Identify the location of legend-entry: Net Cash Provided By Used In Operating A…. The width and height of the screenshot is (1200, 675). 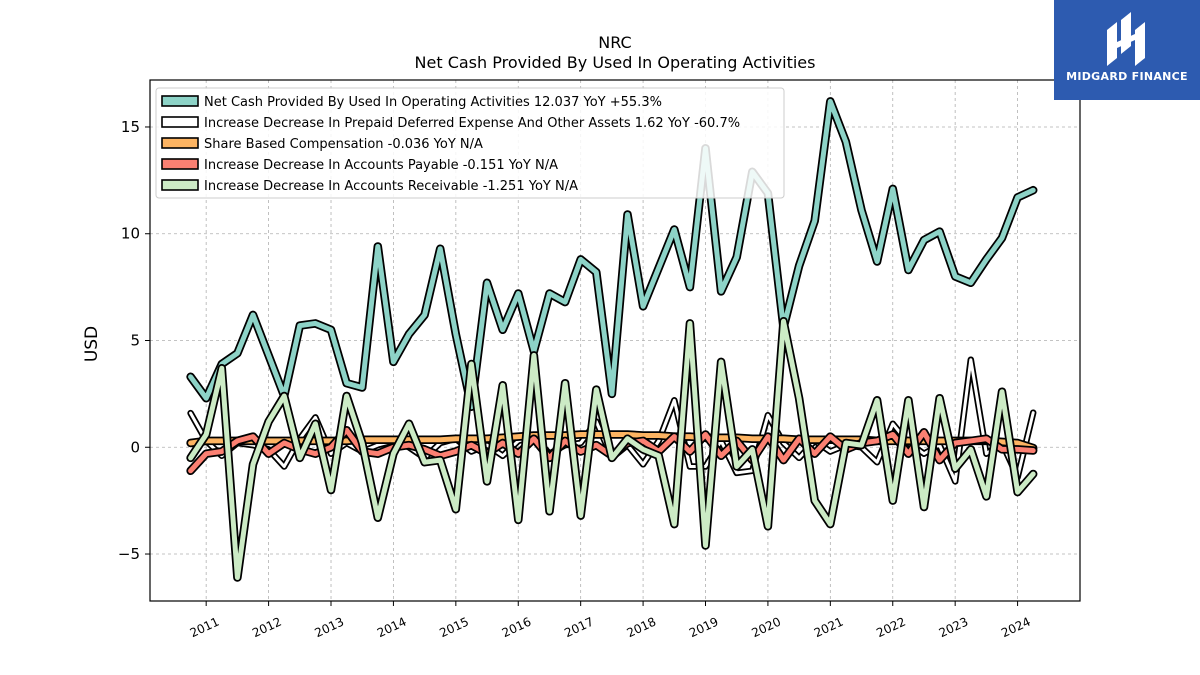
(433, 102).